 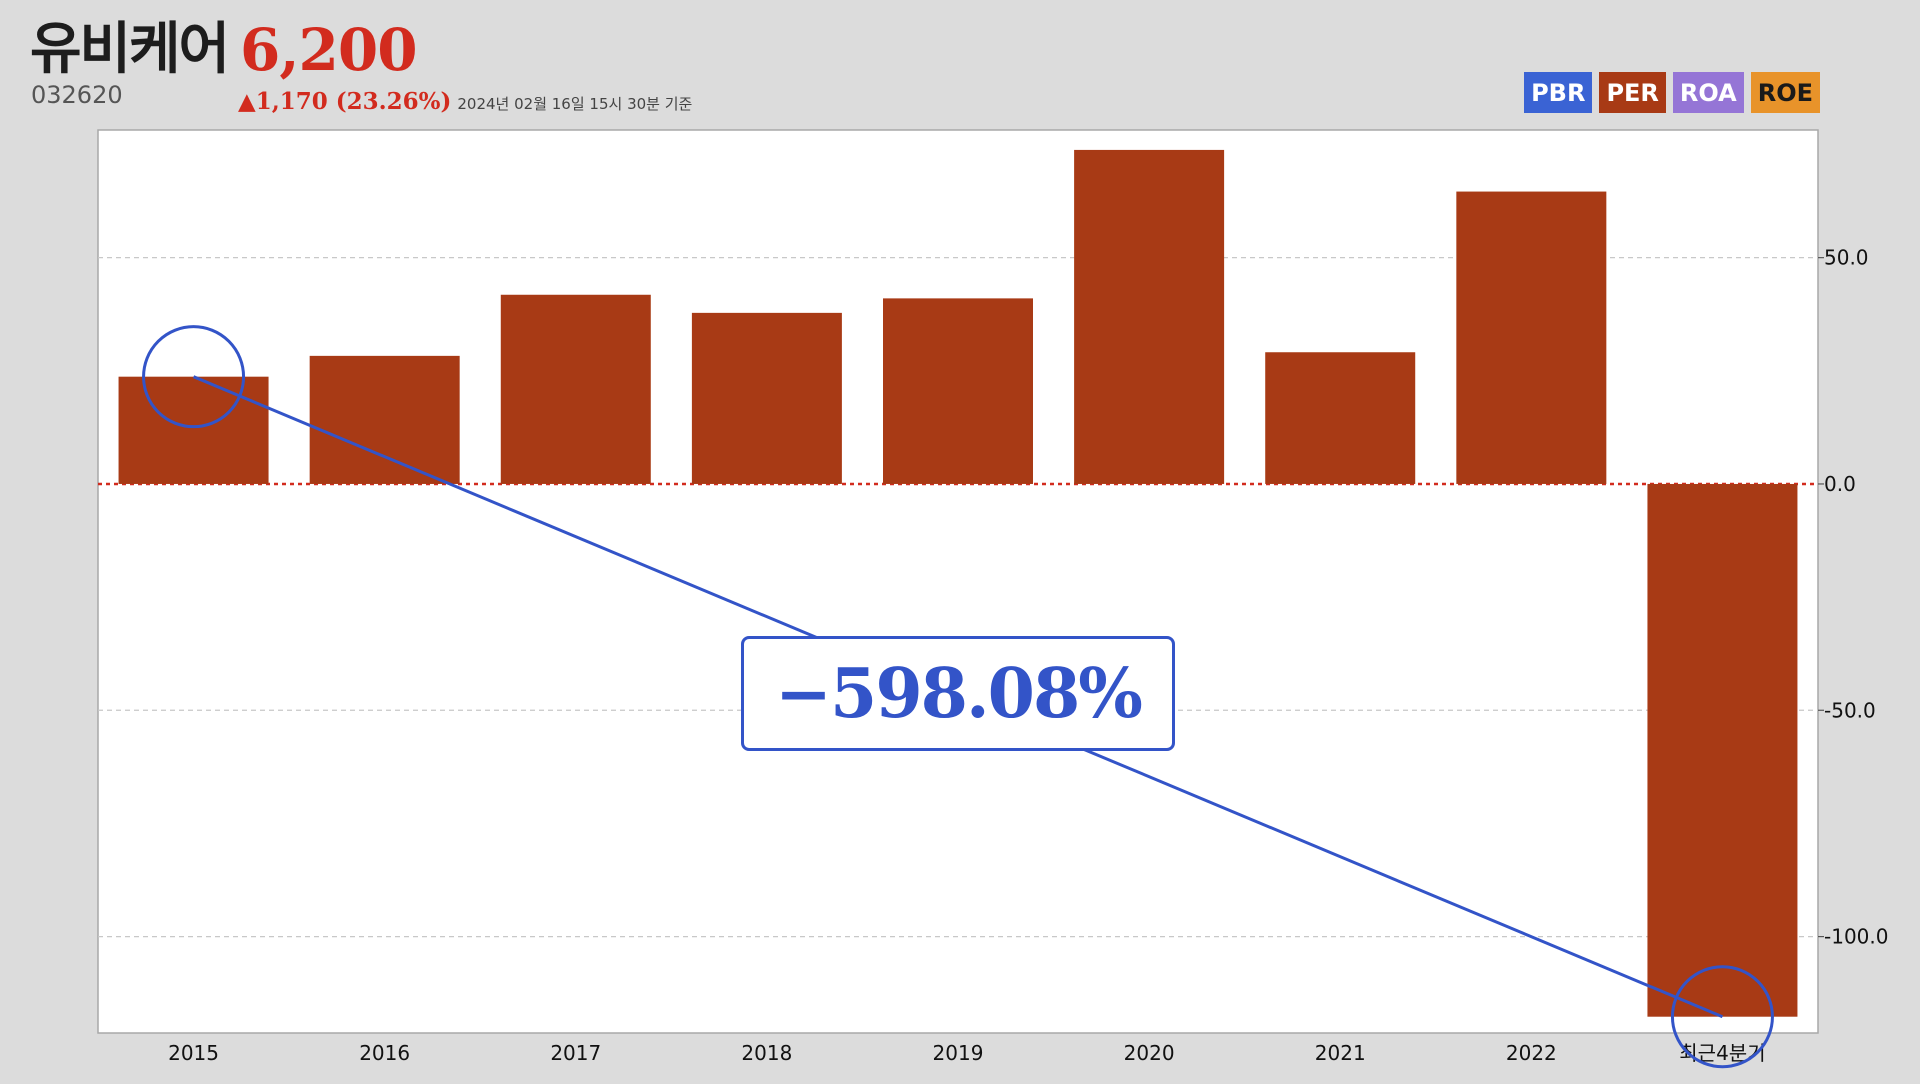 What do you see at coordinates (1632, 92) in the screenshot?
I see `legend-per-button: PER` at bounding box center [1632, 92].